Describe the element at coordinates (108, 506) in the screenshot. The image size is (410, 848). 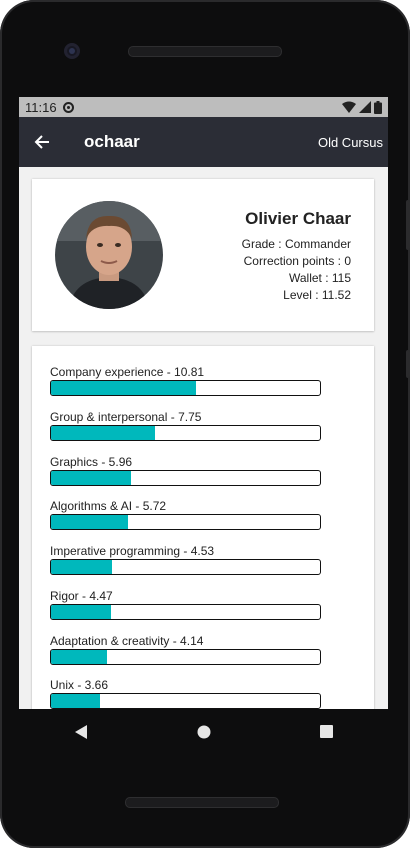
I see `skill-label: Algorithms & AI - 5.72` at that location.